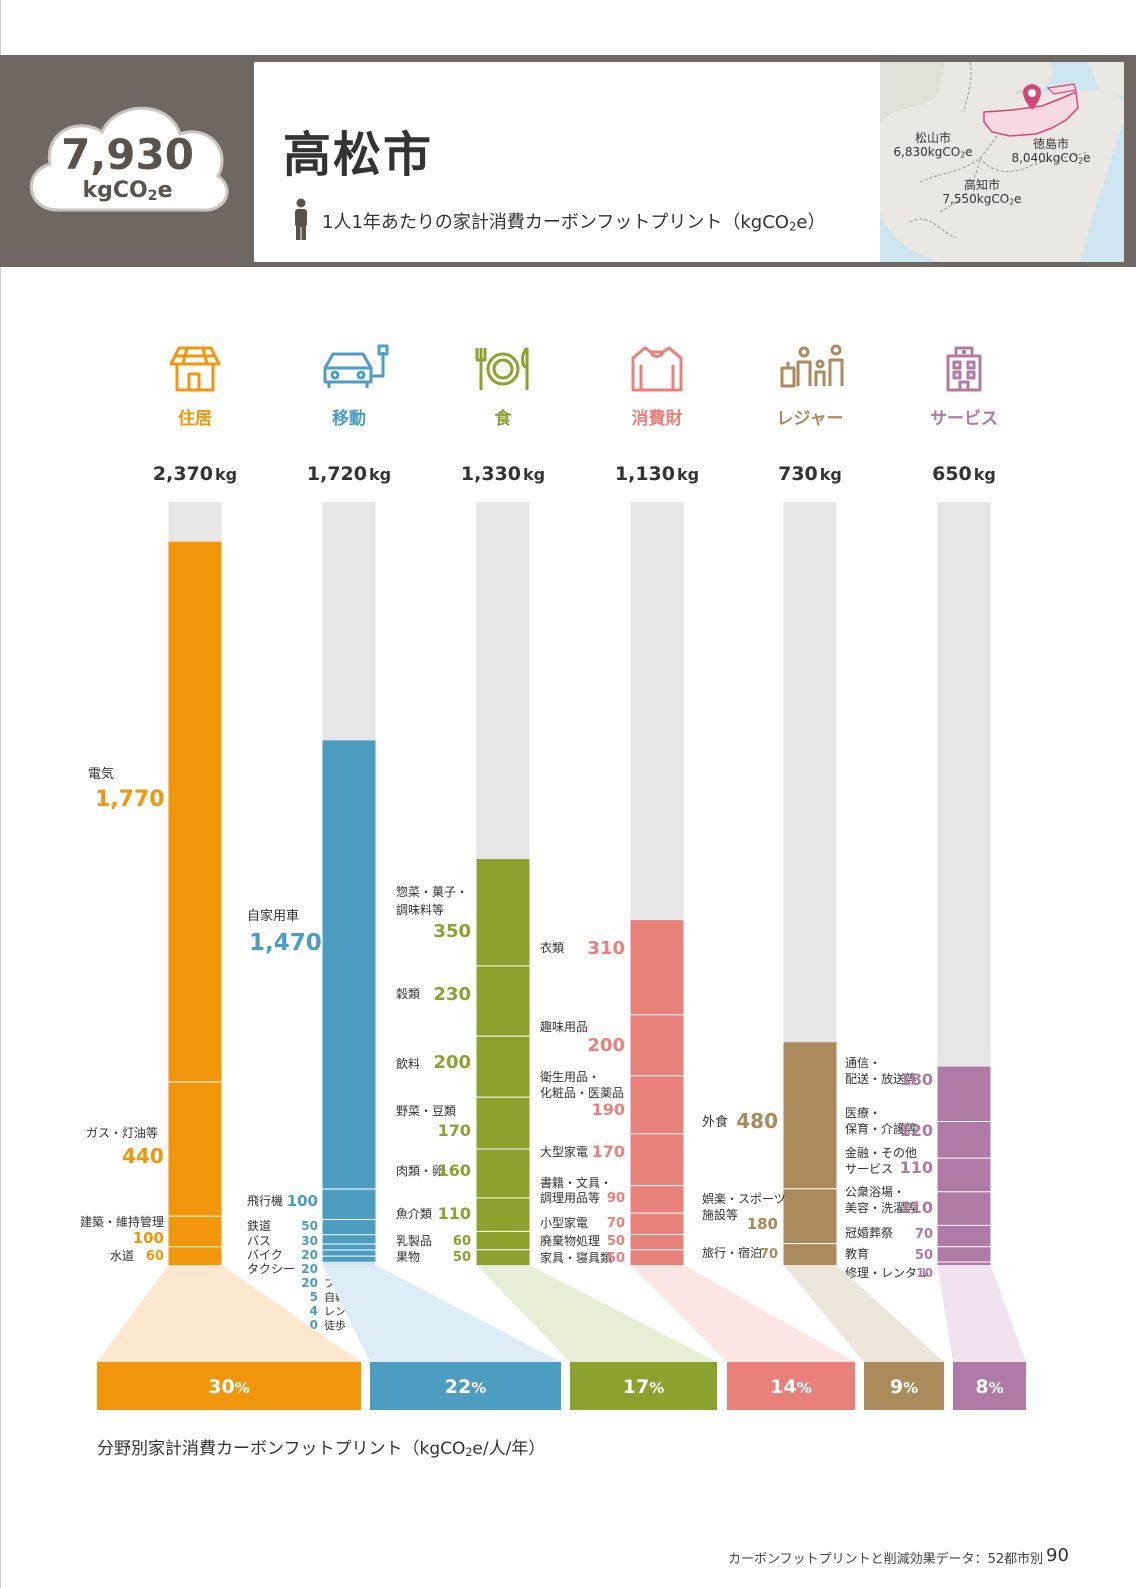 The width and height of the screenshot is (1136, 1588). What do you see at coordinates (881, 1207) in the screenshot?
I see `segment-label: 美容・洗濯等` at bounding box center [881, 1207].